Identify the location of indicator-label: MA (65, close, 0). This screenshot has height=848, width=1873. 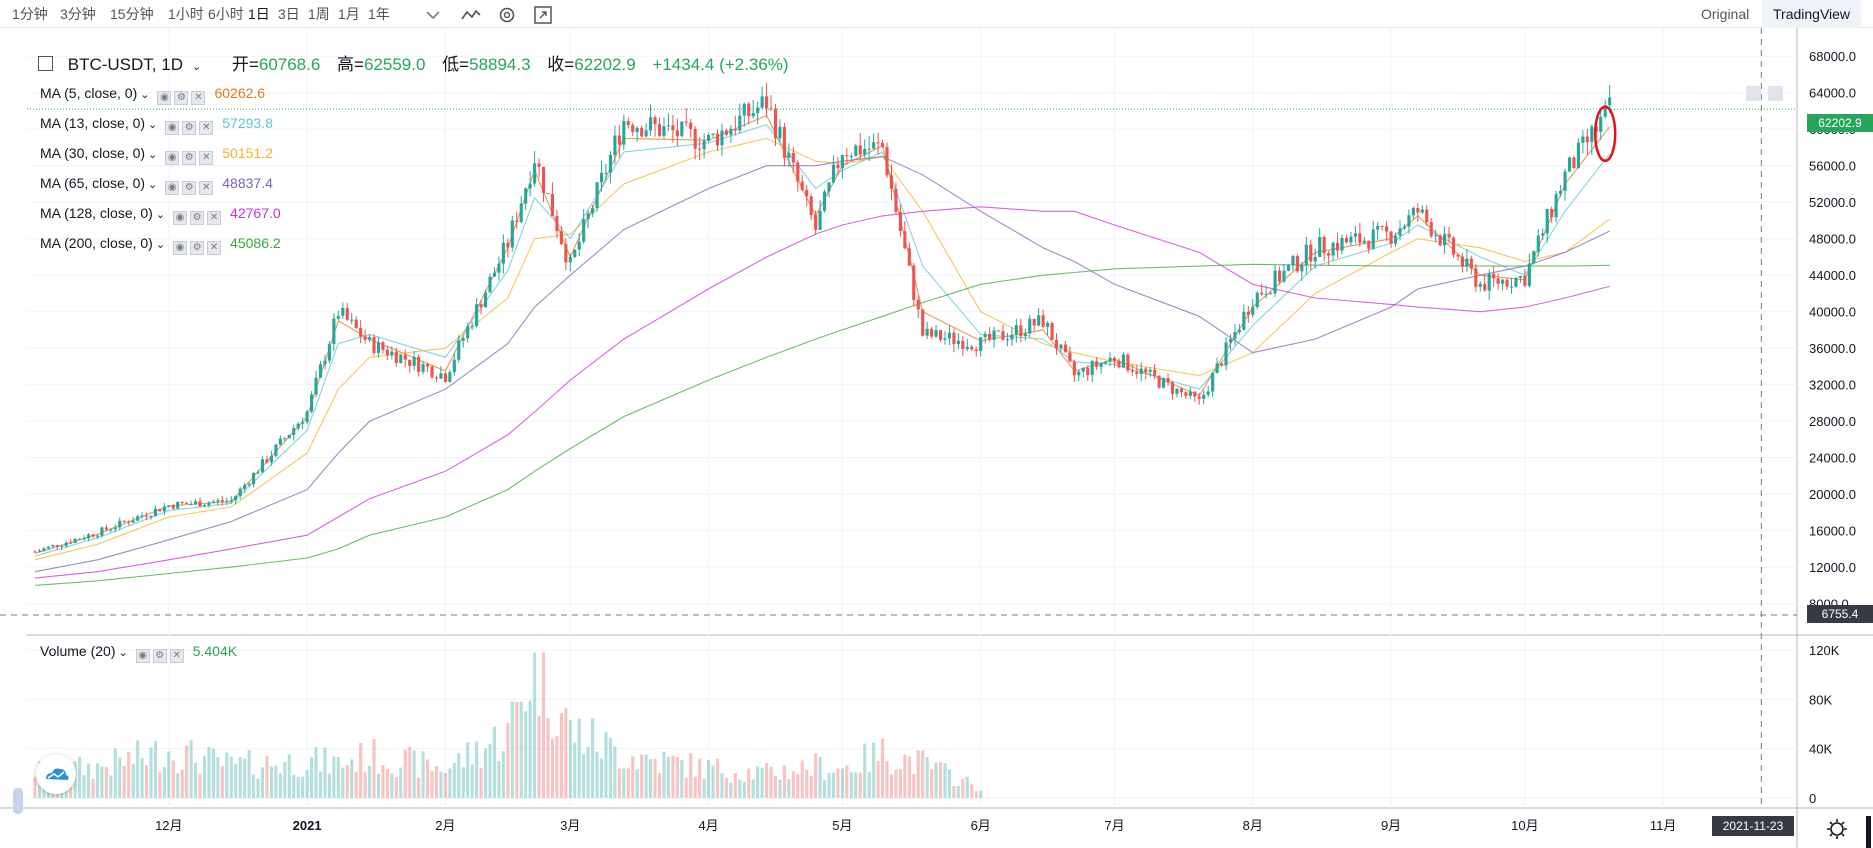
(93, 183).